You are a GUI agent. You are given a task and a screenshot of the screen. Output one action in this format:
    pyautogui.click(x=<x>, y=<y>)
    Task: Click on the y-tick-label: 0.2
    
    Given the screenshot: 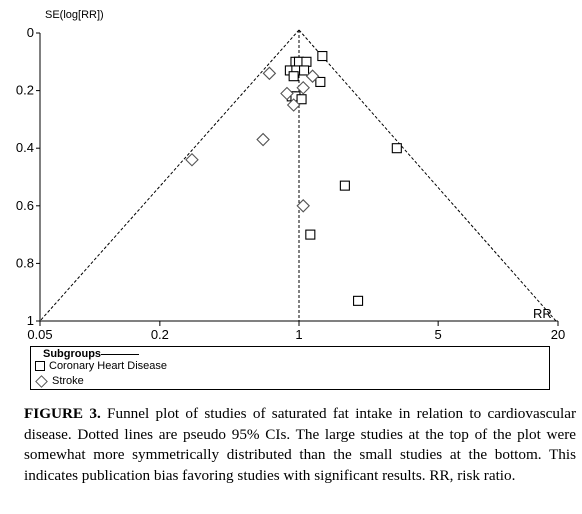 What is the action you would take?
    pyautogui.click(x=25, y=90)
    